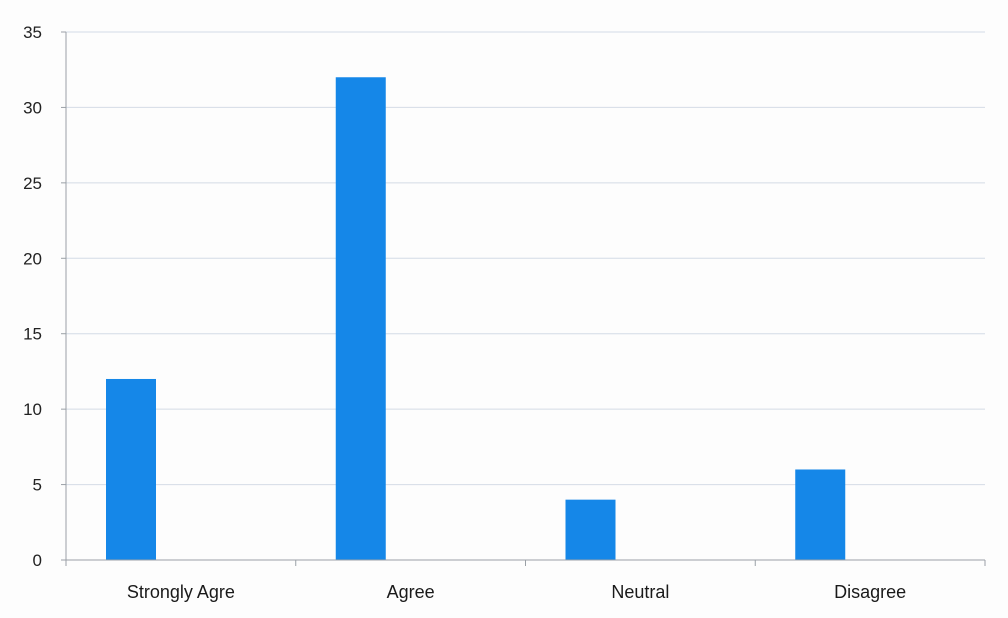  I want to click on y-tick-label: 35, so click(32, 32).